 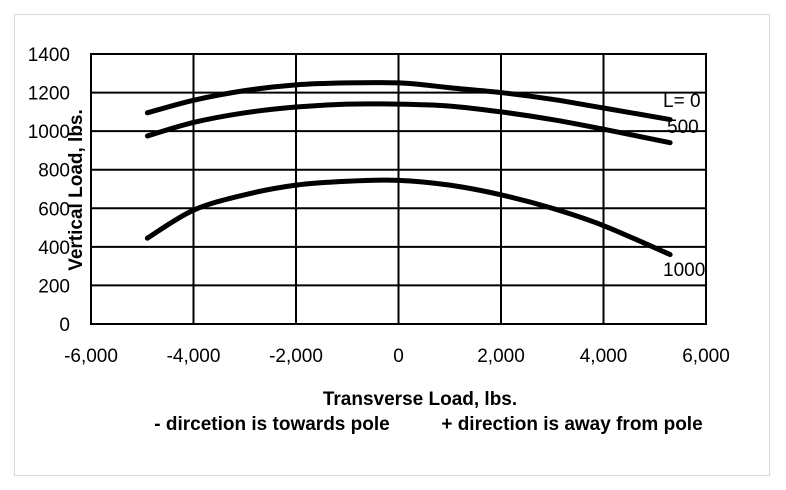 I want to click on x-tick-label: 4,000, so click(x=604, y=356).